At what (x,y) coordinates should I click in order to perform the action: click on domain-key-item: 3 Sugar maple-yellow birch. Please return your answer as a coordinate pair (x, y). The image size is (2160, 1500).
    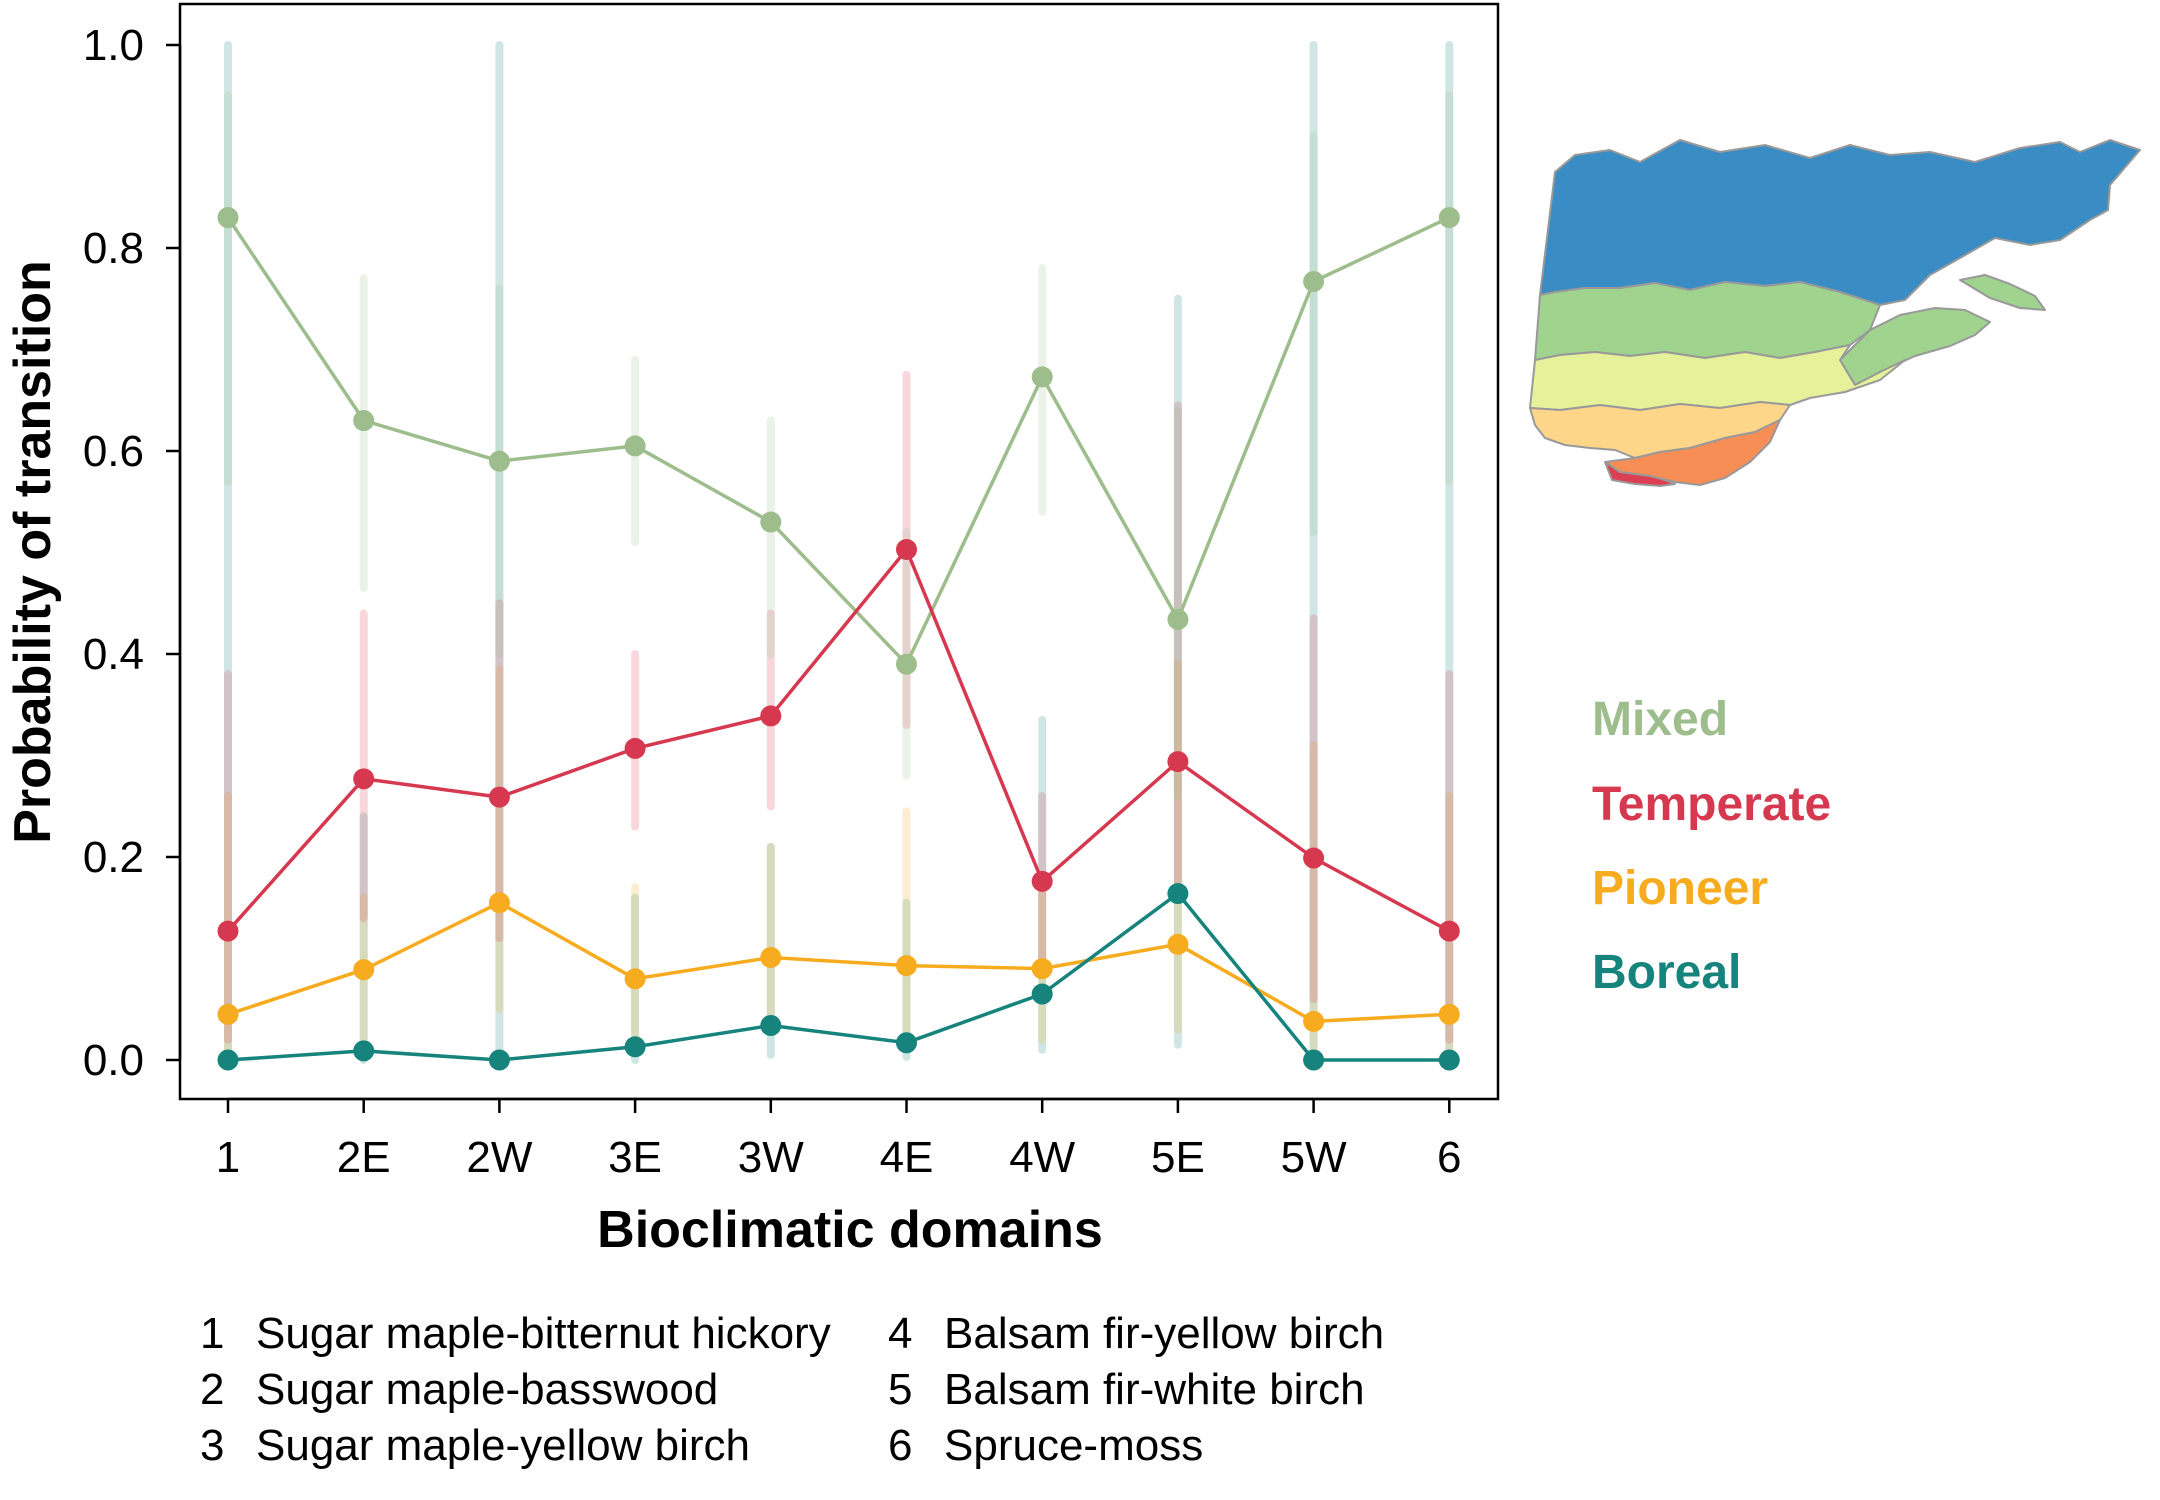
    Looking at the image, I should click on (515, 1446).